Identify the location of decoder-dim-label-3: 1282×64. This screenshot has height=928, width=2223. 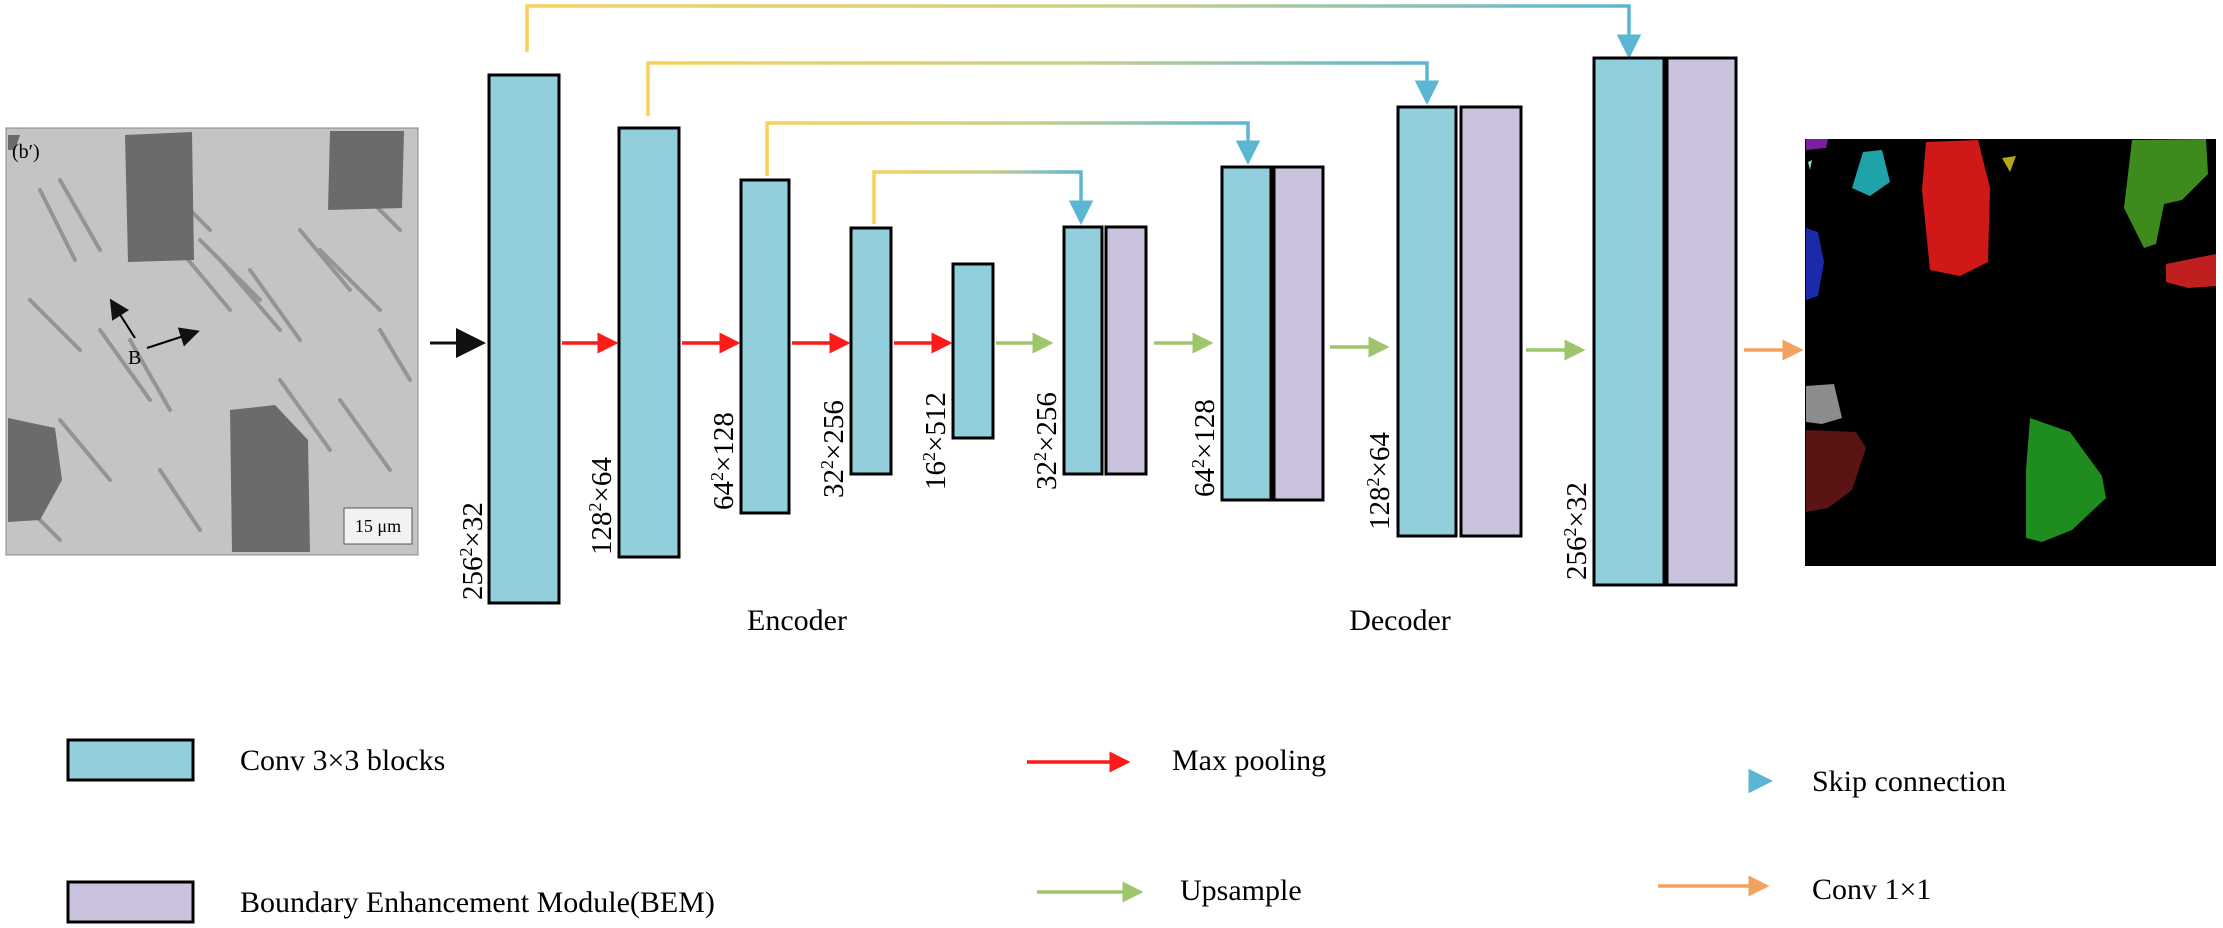
(1379, 481).